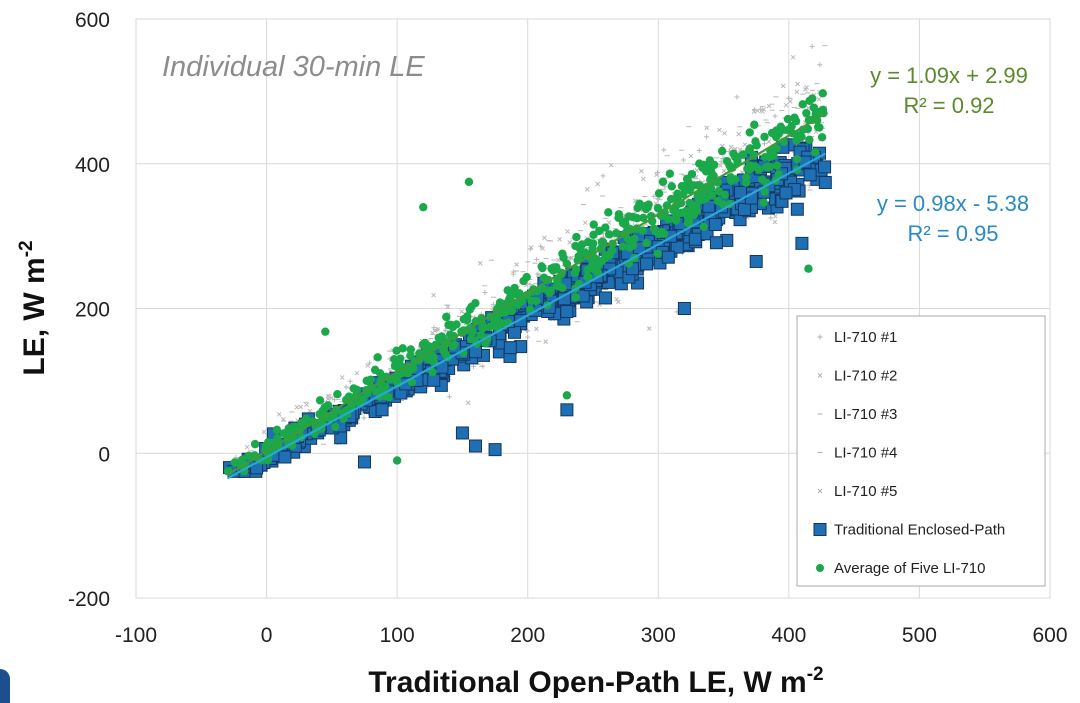 The image size is (1080, 703). Describe the element at coordinates (909, 568) in the screenshot. I see `legend-label: Average of Five LI-710` at that location.